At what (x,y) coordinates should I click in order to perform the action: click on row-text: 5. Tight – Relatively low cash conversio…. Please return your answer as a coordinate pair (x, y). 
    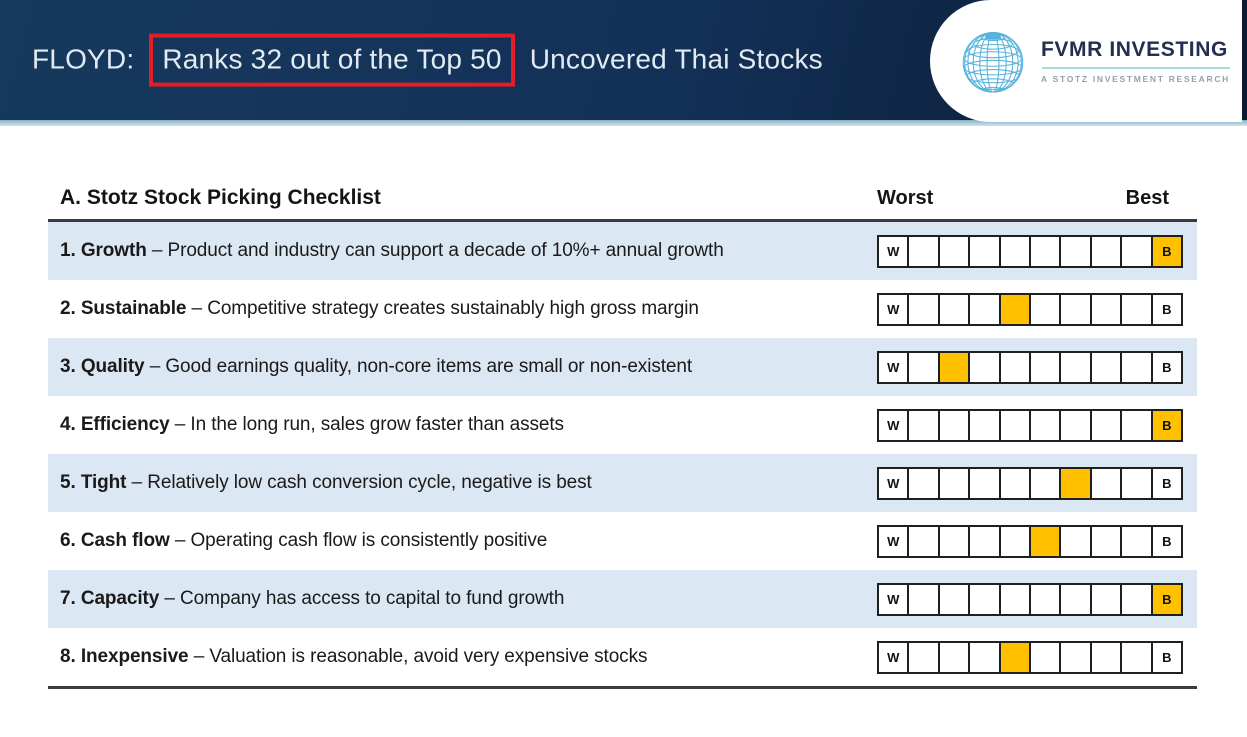
    Looking at the image, I should click on (468, 483).